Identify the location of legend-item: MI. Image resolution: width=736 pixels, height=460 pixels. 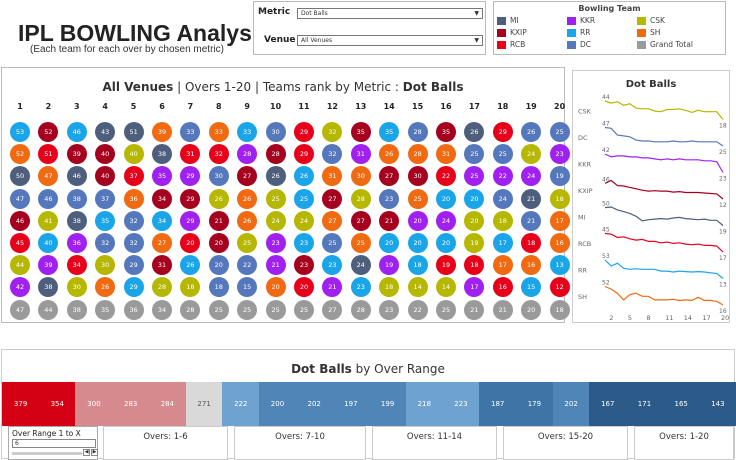
(508, 20).